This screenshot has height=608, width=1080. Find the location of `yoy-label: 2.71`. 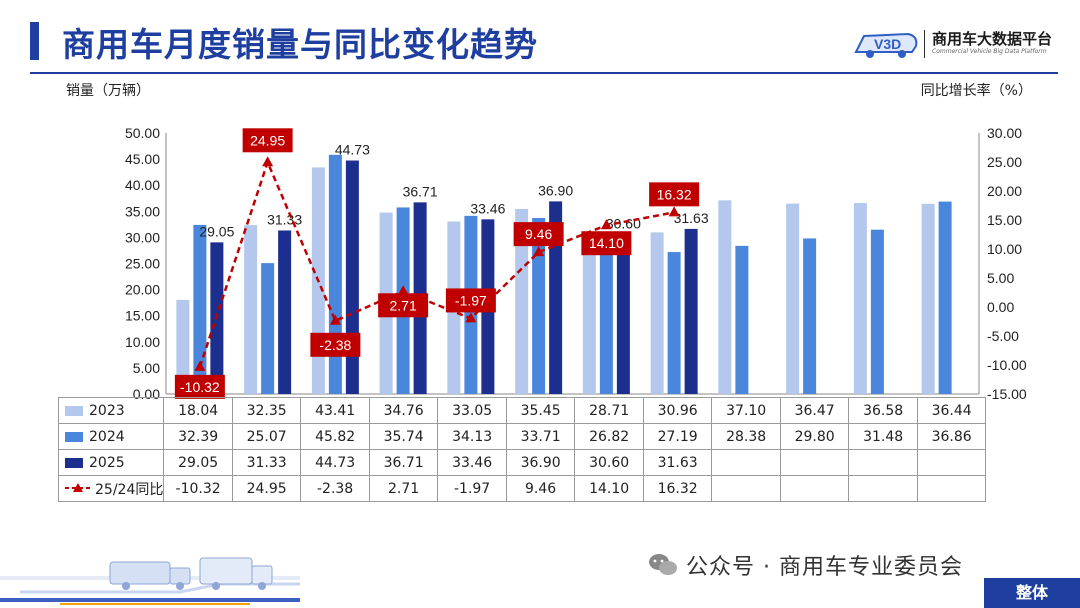

yoy-label: 2.71 is located at coordinates (403, 305).